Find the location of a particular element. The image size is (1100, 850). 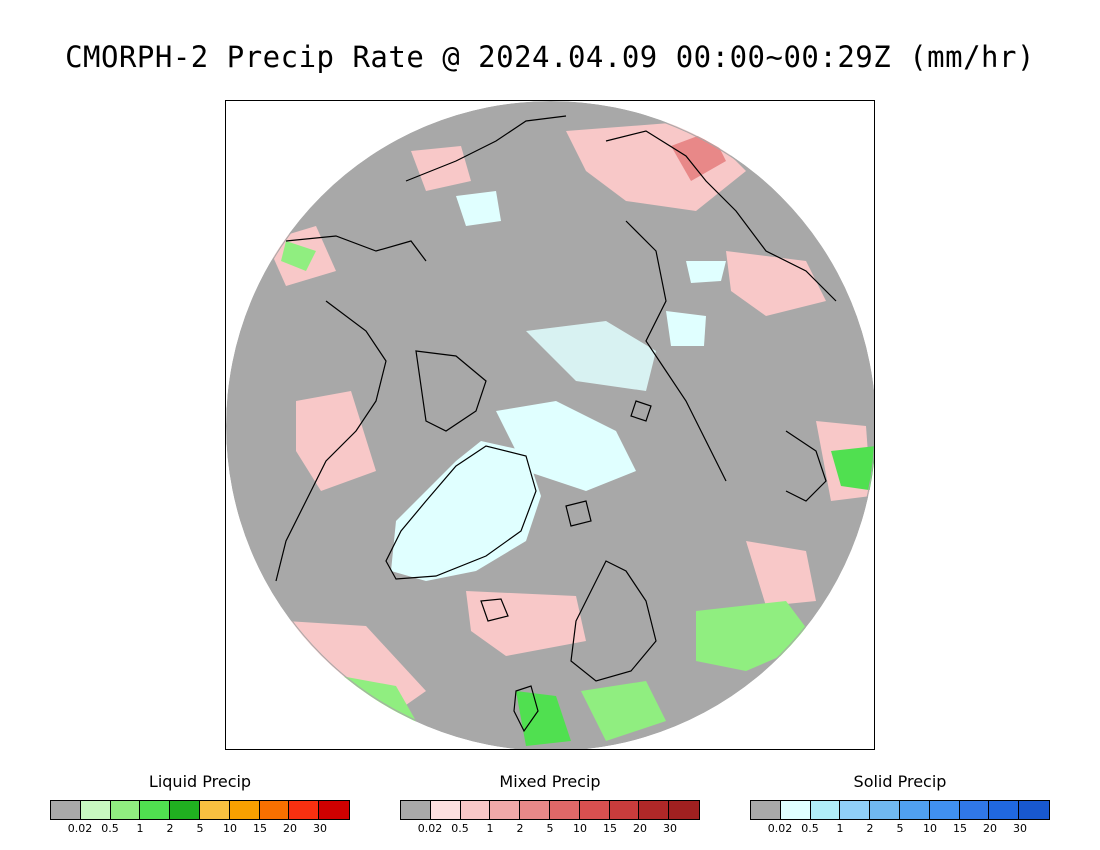

solid-precip-region-laptev is located at coordinates (706, 272).